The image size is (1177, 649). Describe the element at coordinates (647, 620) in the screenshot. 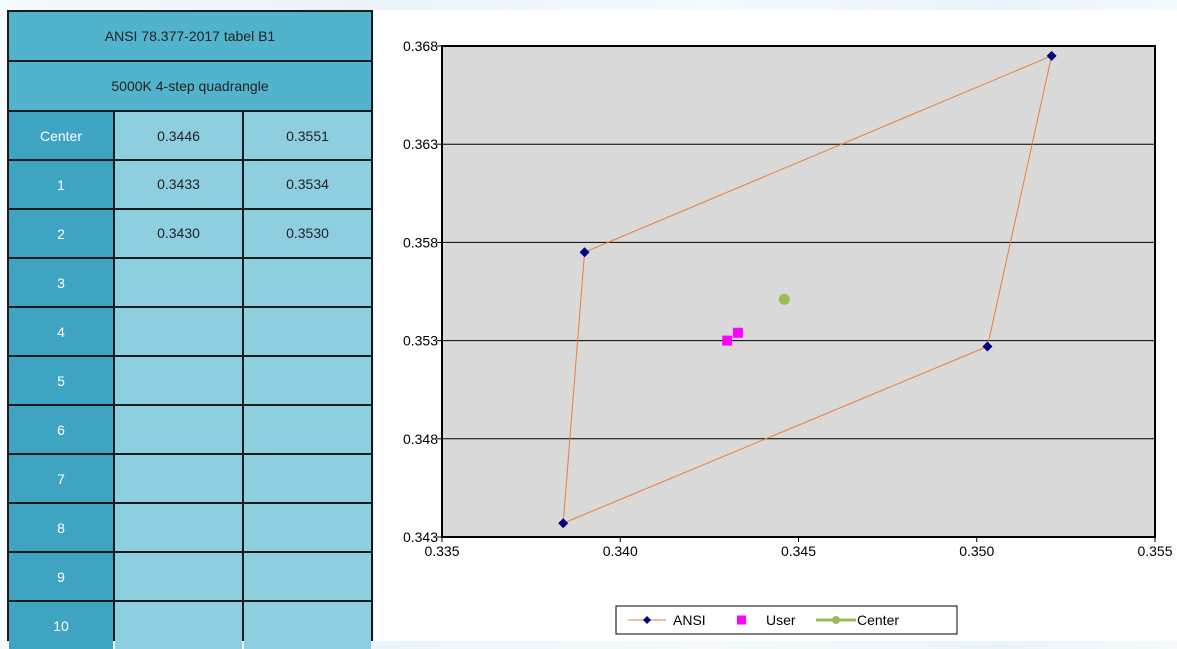

I see `legend-ansi-marker` at that location.